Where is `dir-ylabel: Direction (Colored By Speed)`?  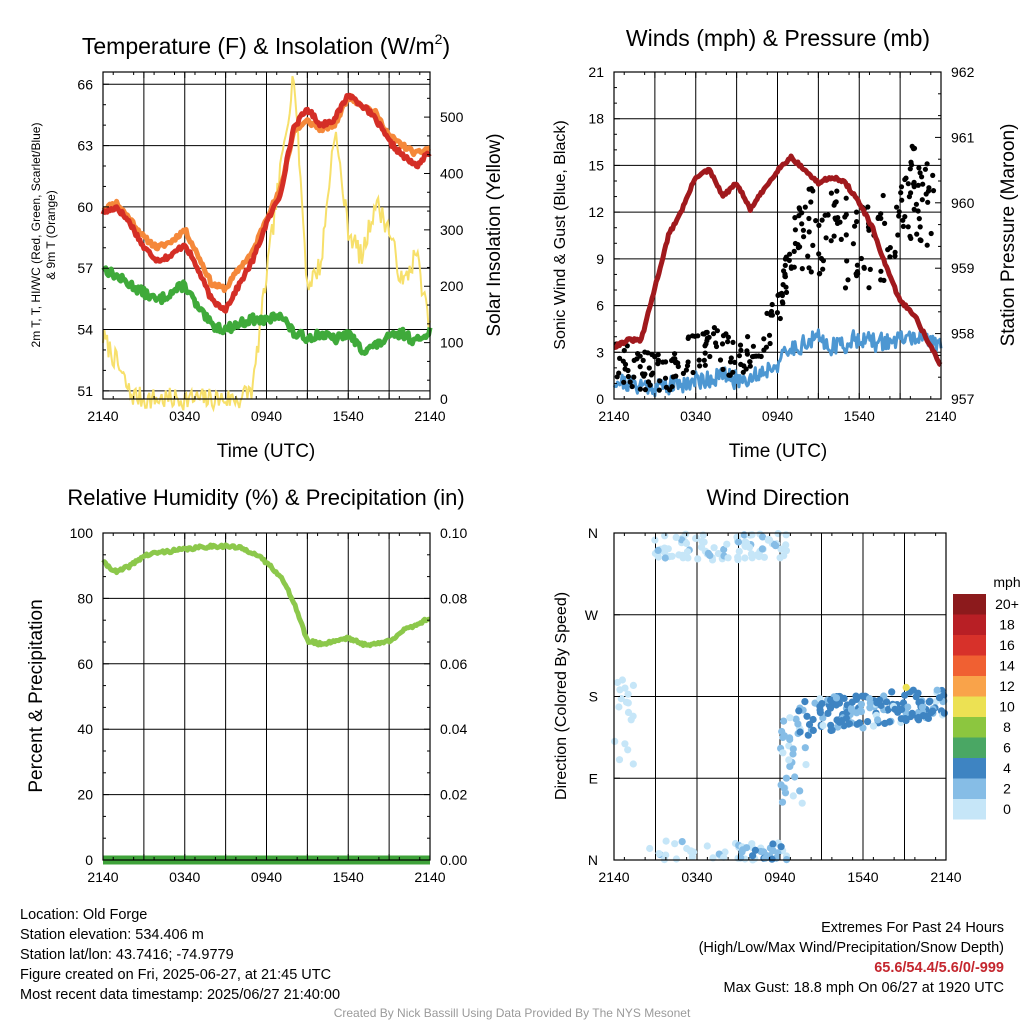
dir-ylabel: Direction (Colored By Speed) is located at coordinates (561, 696).